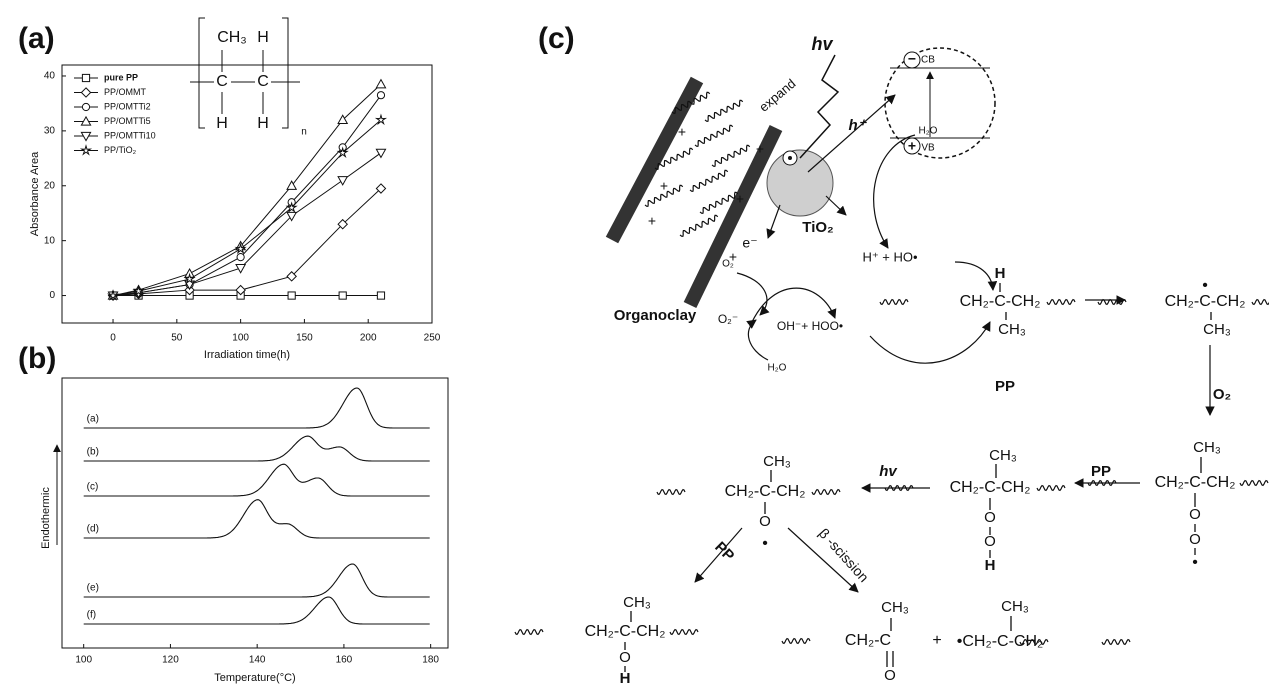 This screenshot has width=1269, height=686. What do you see at coordinates (254, 678) in the screenshot?
I see `x-axis-label: Temperature(°C)` at bounding box center [254, 678].